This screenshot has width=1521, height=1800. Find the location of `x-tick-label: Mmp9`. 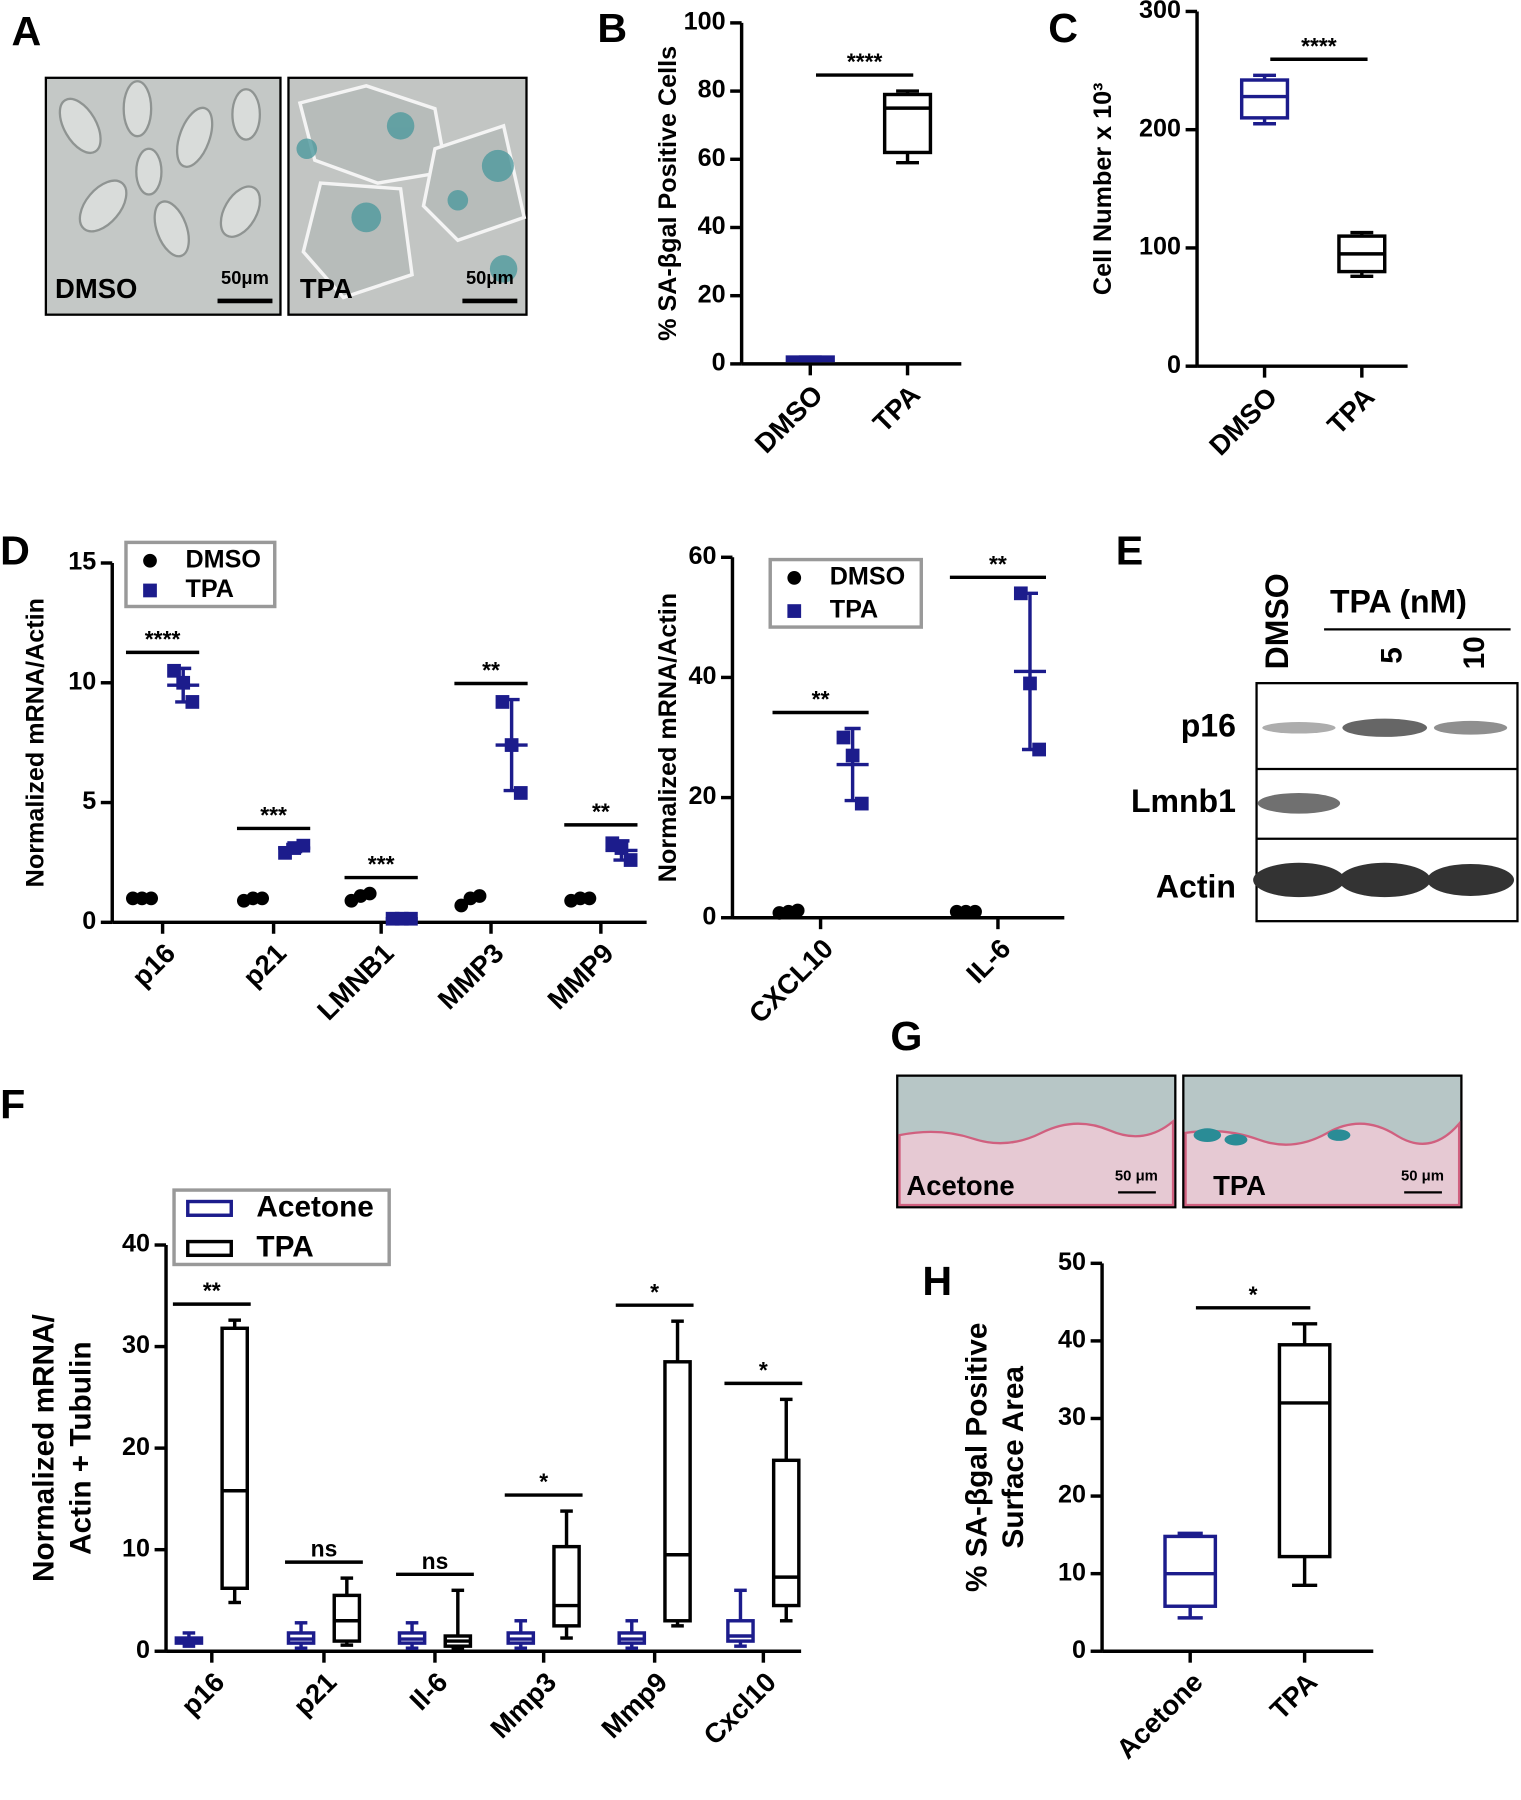

x-tick-label: Mmp9 is located at coordinates (634, 1705).